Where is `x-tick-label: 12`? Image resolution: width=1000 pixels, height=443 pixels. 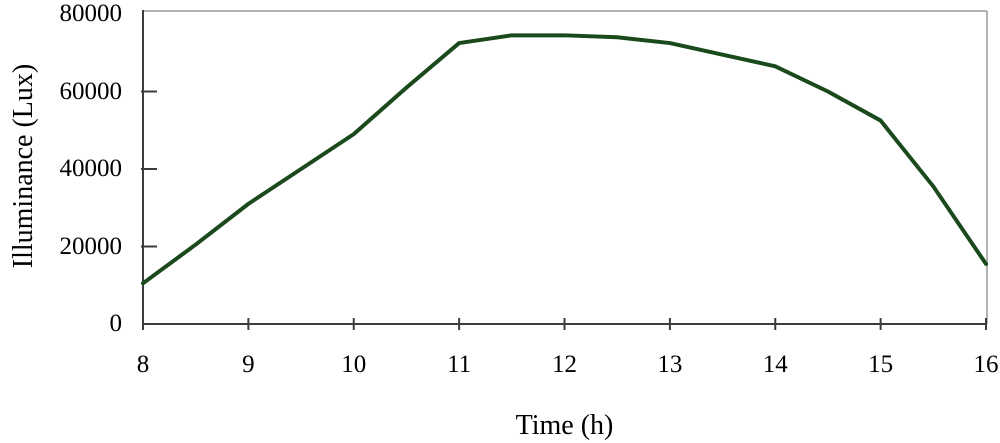
x-tick-label: 12 is located at coordinates (564, 364).